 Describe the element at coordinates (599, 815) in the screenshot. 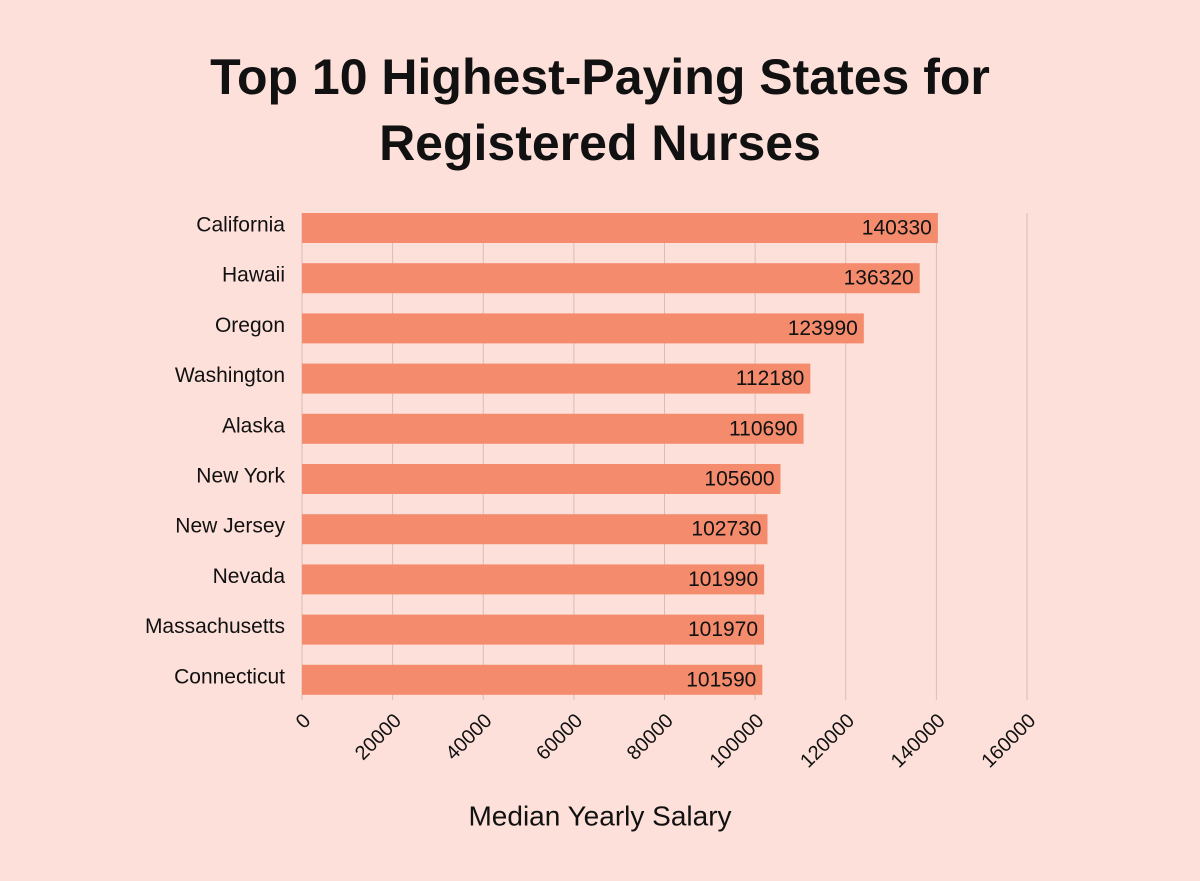

I see `x-axis-label: Median Yearly Salary` at that location.